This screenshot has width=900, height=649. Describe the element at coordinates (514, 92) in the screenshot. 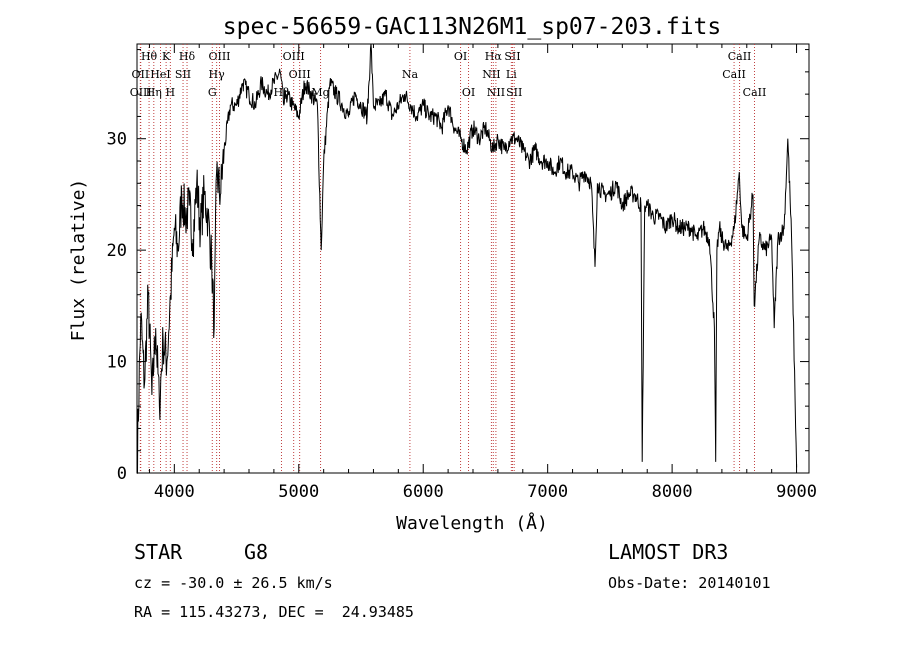

I see `marker-label-24: SII` at that location.